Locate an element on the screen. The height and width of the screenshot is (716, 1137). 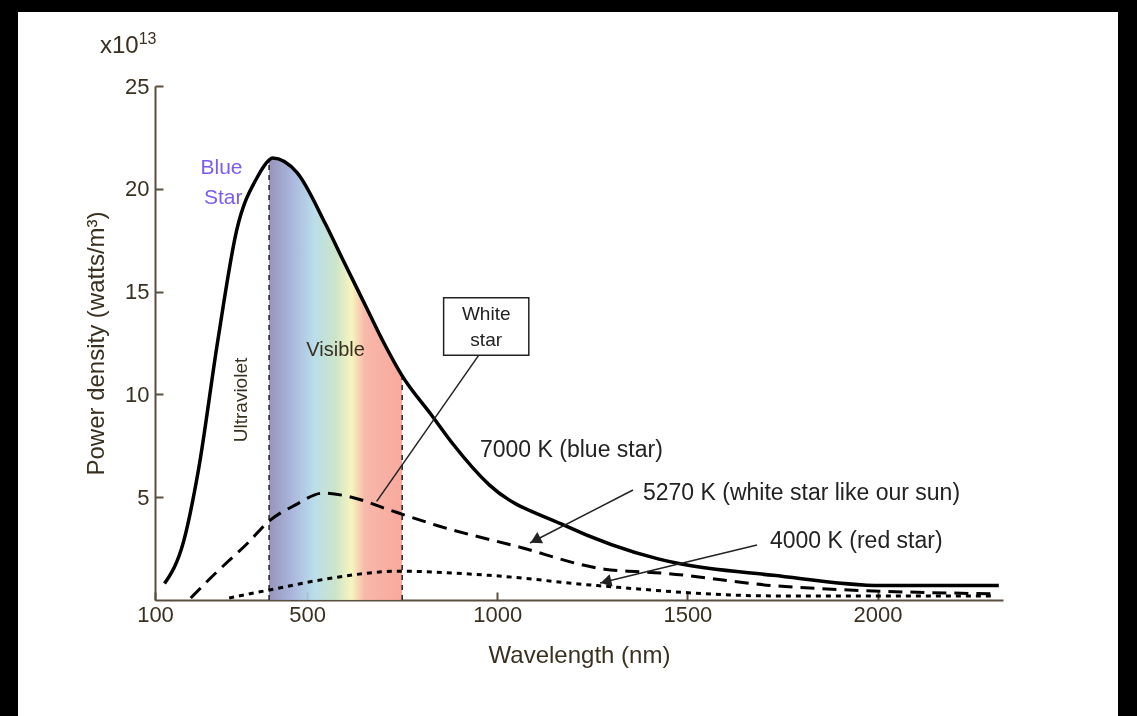
ref-line-label: Ultraviolet is located at coordinates (241, 400).